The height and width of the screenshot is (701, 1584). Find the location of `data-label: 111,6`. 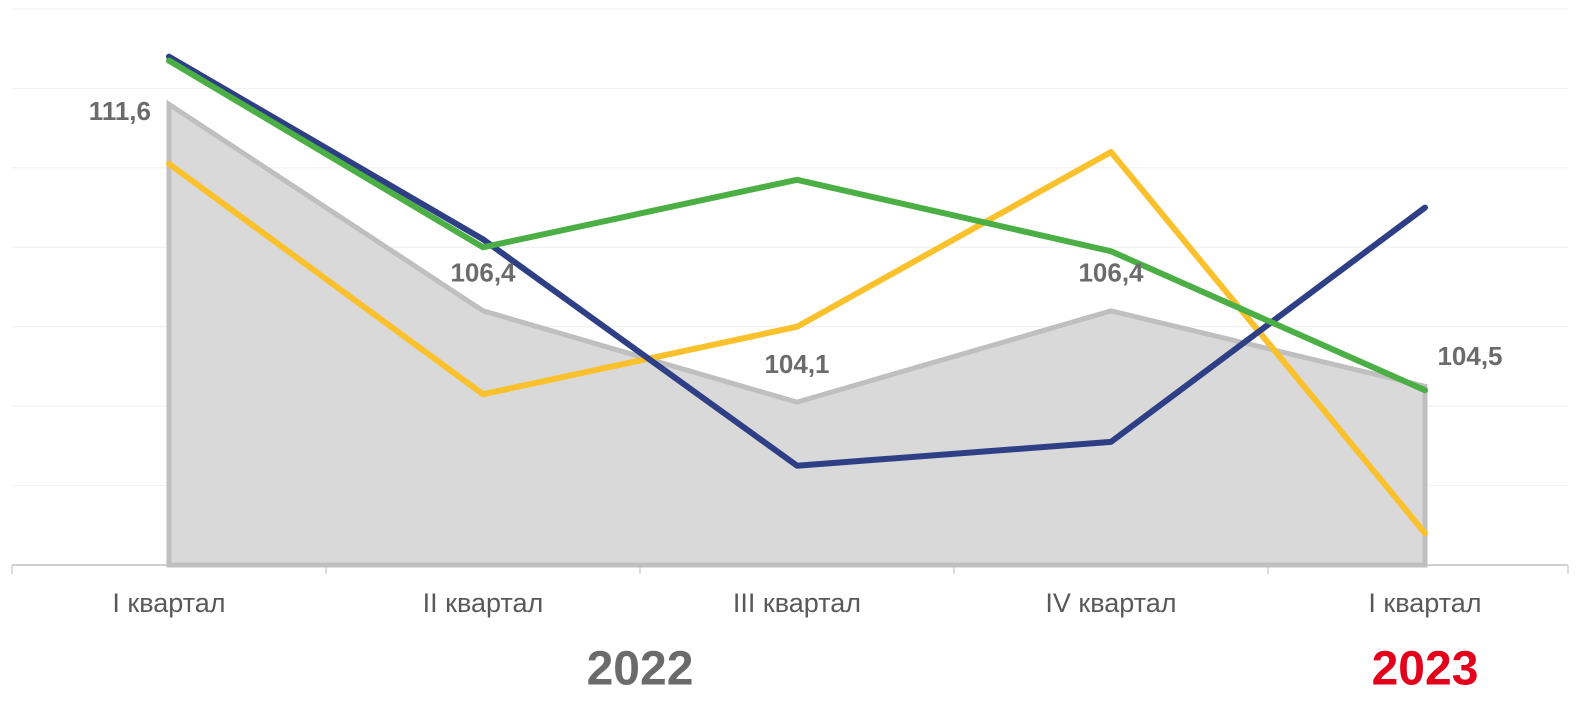

data-label: 111,6 is located at coordinates (120, 111).